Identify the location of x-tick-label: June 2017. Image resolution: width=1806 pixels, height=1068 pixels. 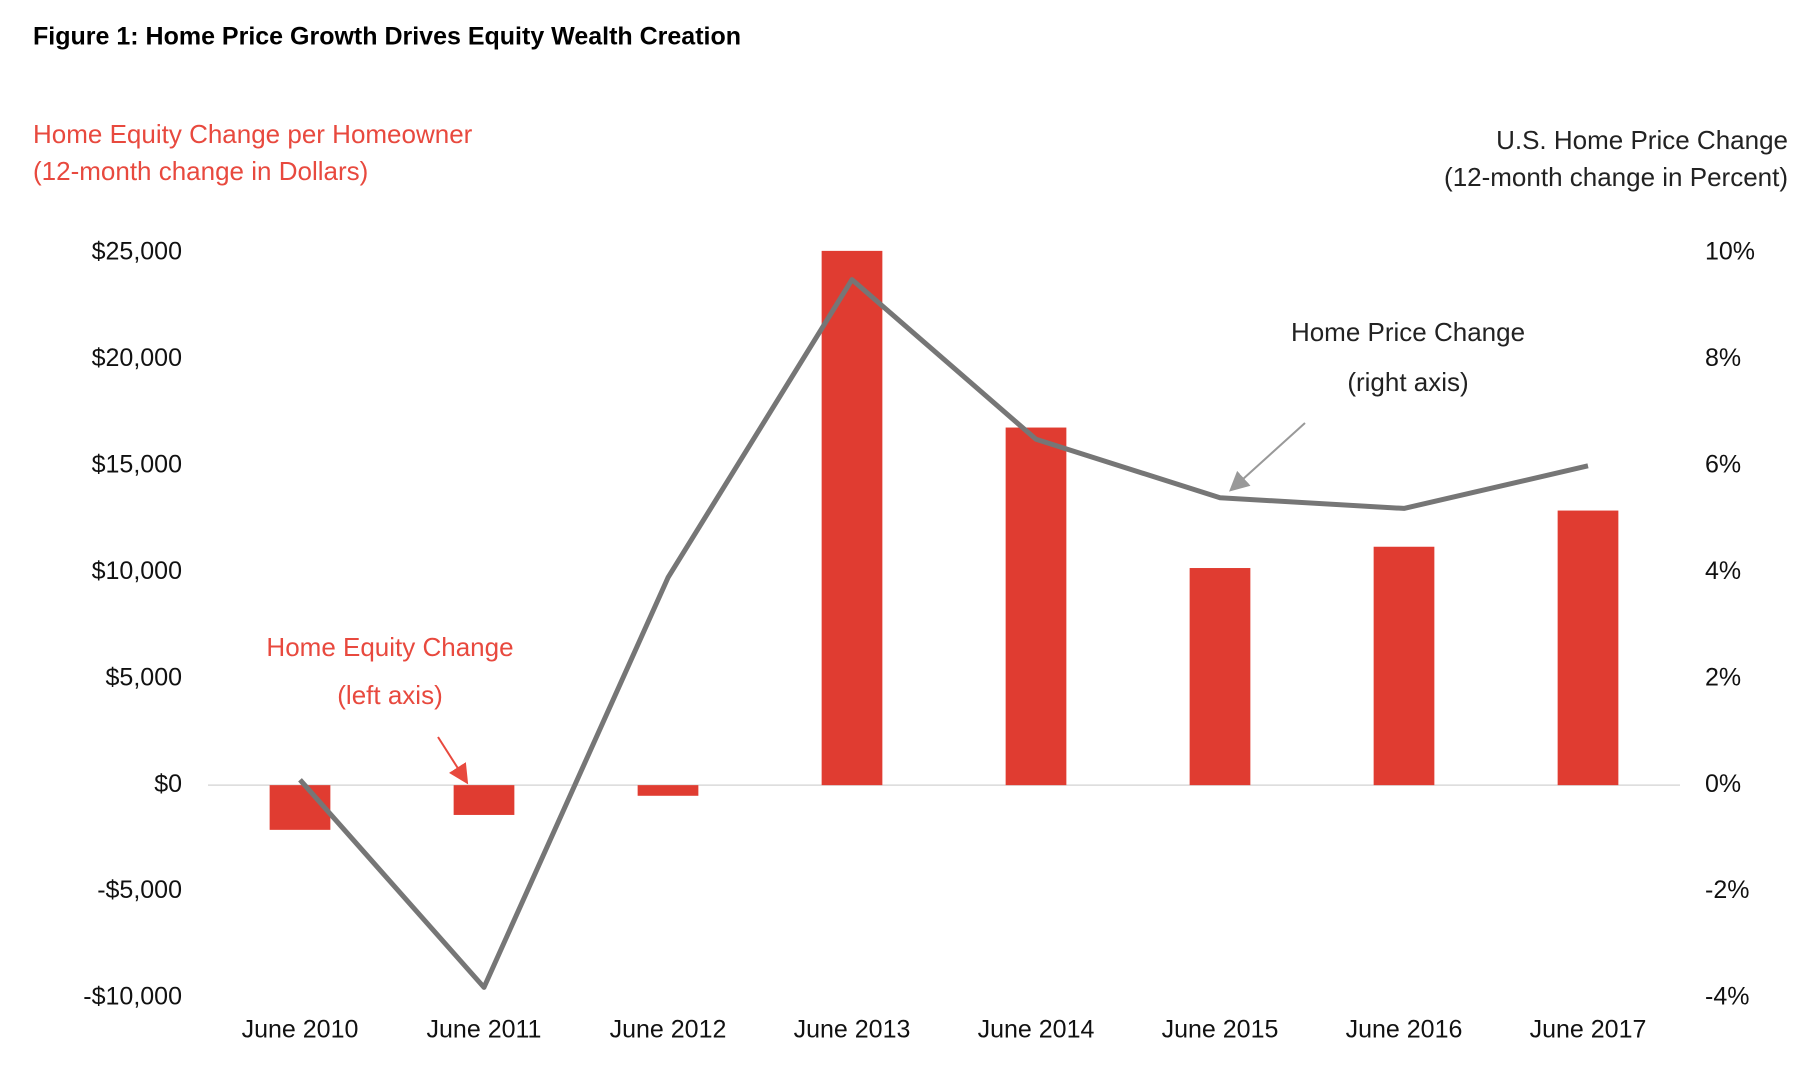
(1588, 1030).